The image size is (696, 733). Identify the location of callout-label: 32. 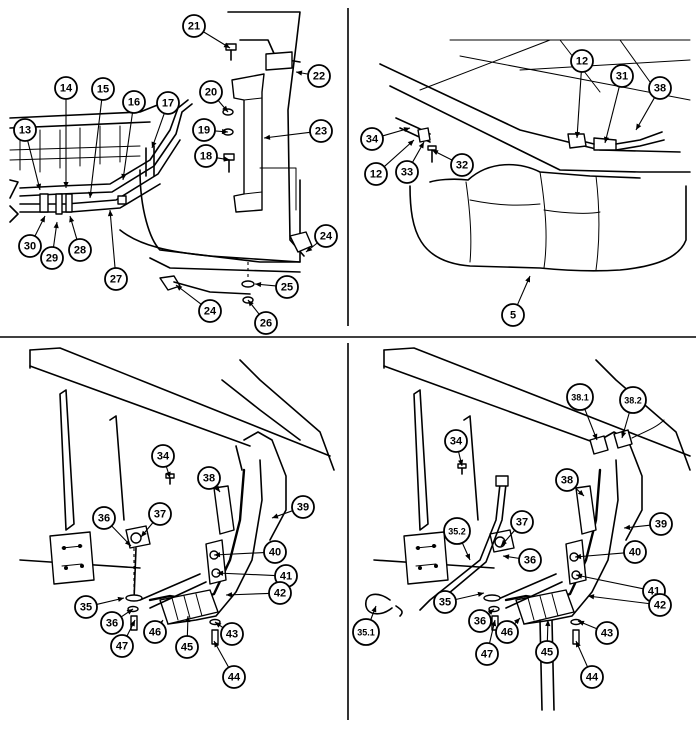
(462, 166).